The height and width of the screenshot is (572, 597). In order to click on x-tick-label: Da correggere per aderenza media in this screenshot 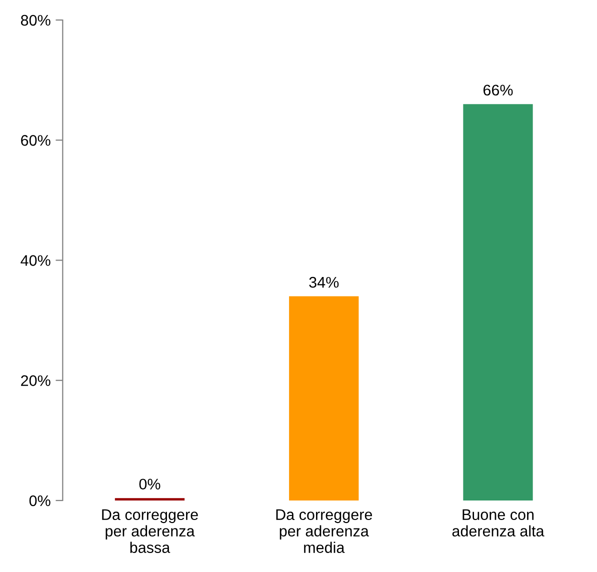, I will do `click(324, 531)`.